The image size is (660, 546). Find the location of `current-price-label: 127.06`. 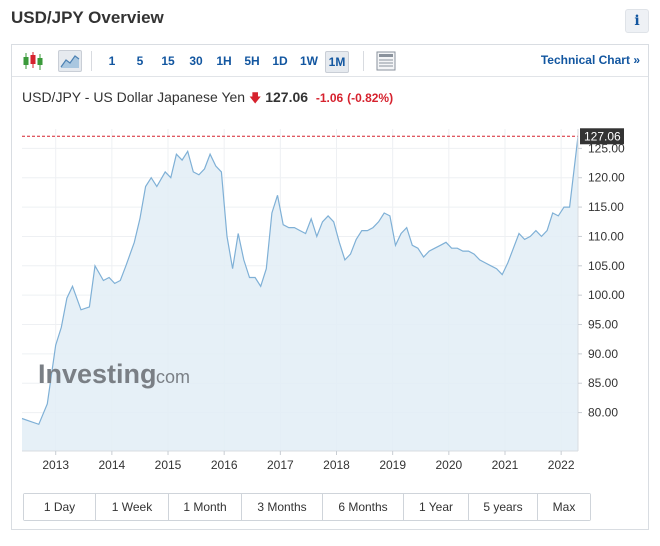

current-price-label: 127.06 is located at coordinates (602, 136).